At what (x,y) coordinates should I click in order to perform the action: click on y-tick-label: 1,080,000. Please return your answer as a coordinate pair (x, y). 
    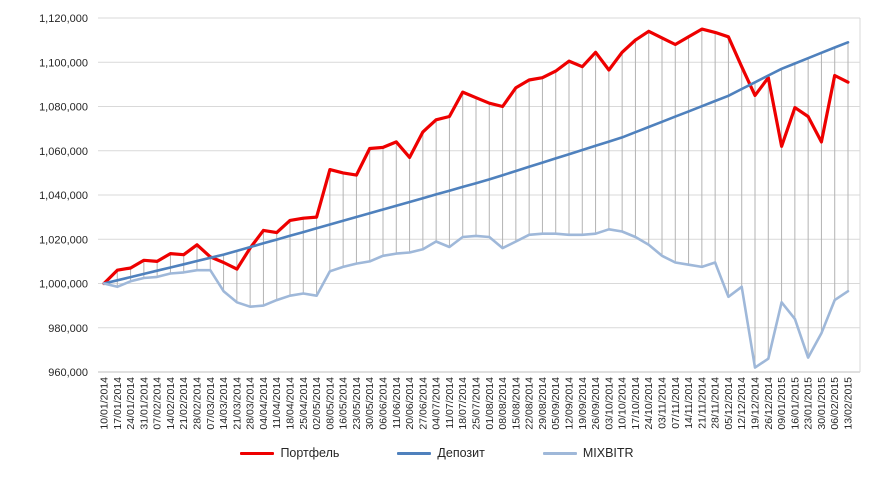
    Looking at the image, I should click on (63, 108).